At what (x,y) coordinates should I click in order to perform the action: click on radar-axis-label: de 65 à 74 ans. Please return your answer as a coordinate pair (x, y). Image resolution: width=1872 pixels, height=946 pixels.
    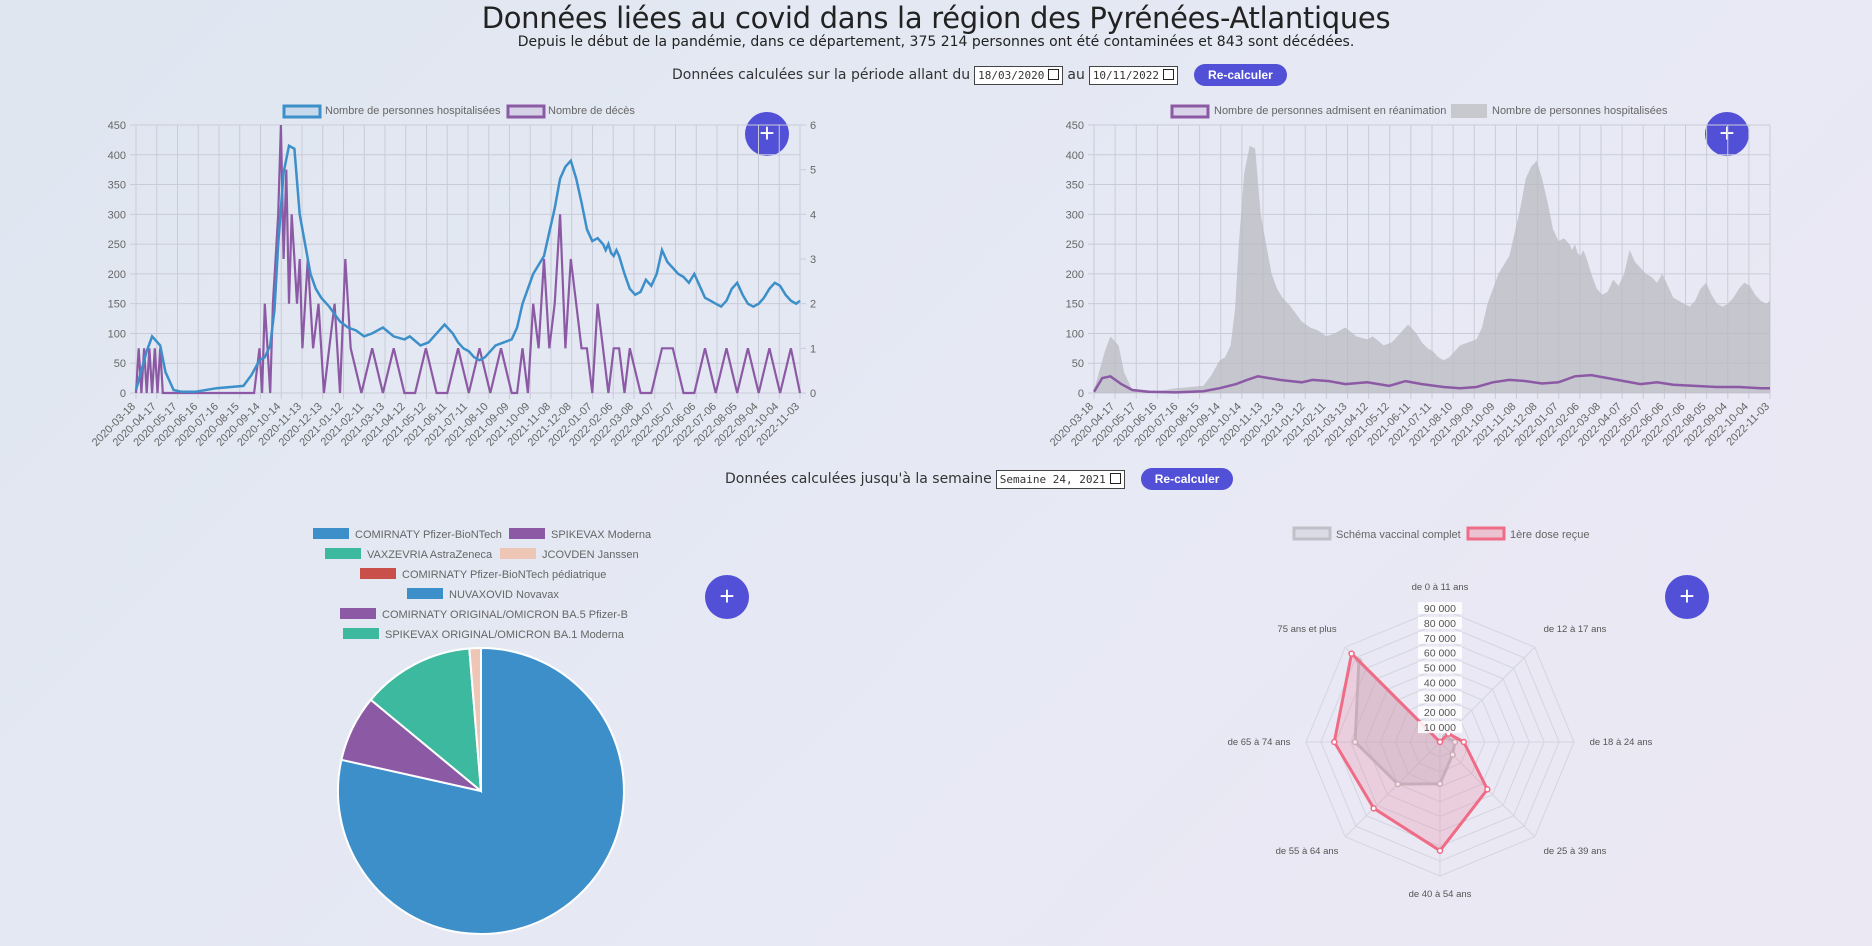
    Looking at the image, I should click on (1259, 742).